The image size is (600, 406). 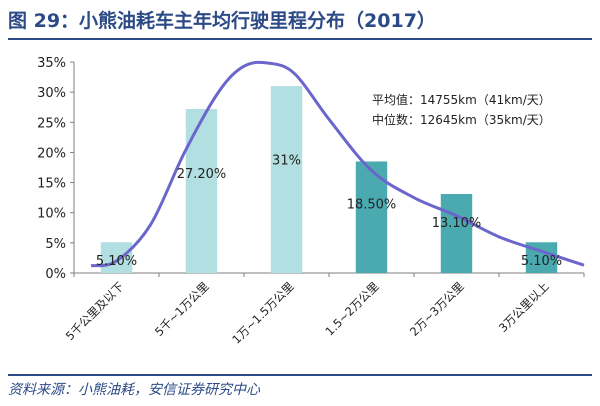 I want to click on x-tick-label: 3万公里以上, so click(x=524, y=307).